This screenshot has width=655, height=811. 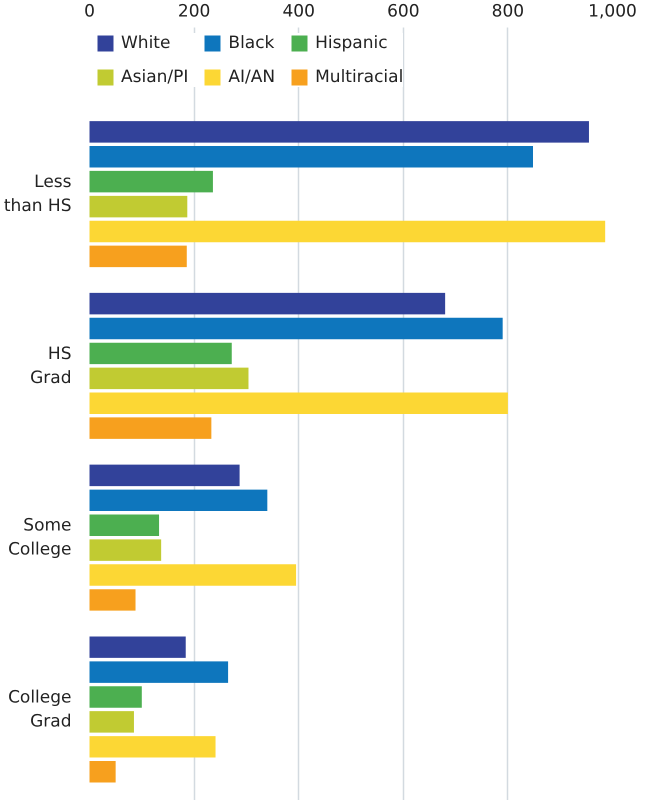 I want to click on x-tick-label: 1,000, so click(x=612, y=12).